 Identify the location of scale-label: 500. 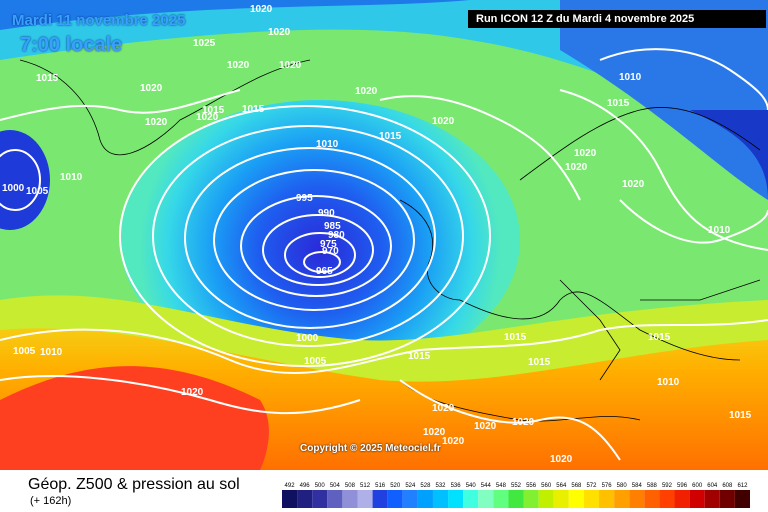
(320, 486).